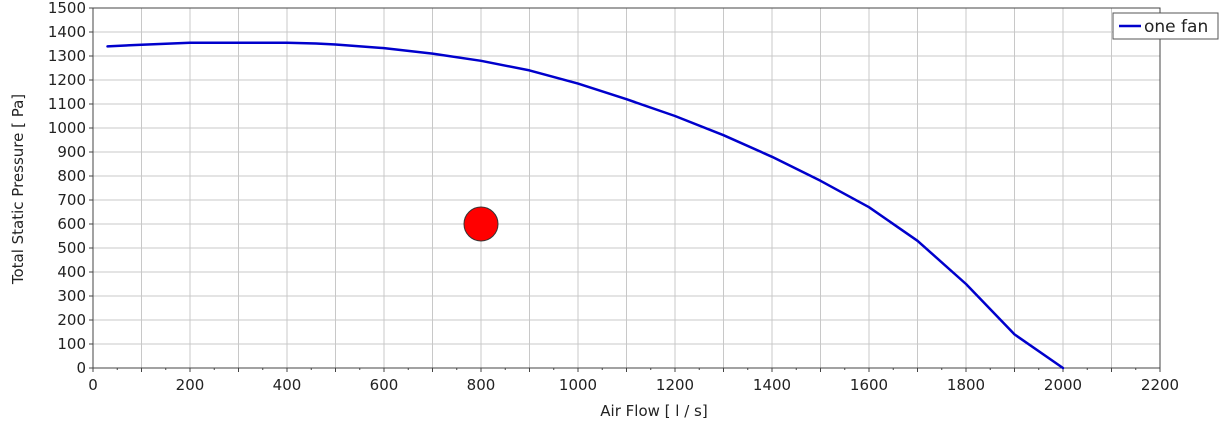 This screenshot has height=424, width=1223. I want to click on y-tick-label: 1400, so click(67, 32).